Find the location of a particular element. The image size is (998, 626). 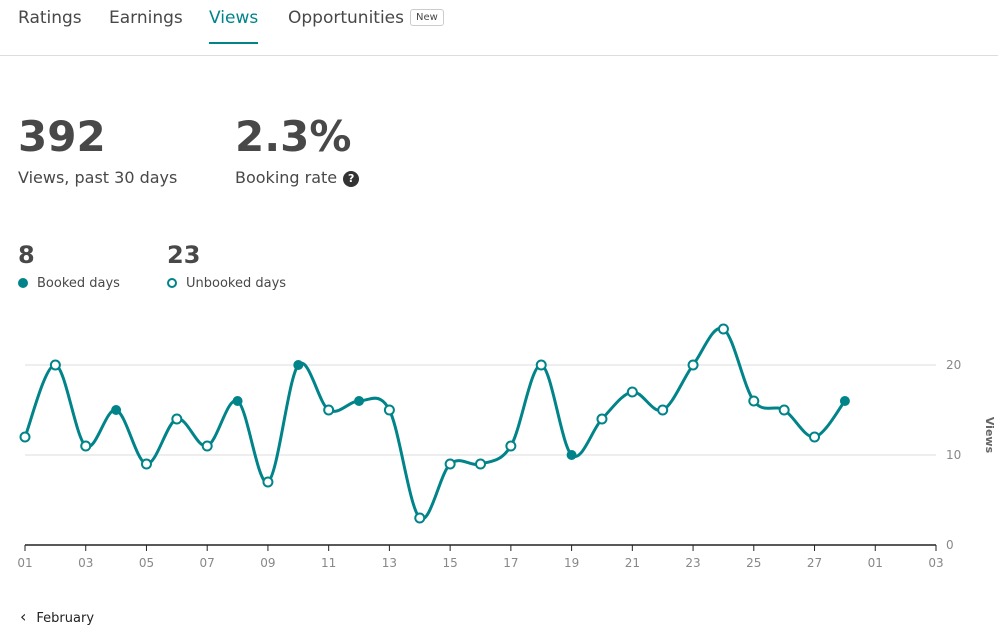

legend-item: 8 Booked days is located at coordinates (69, 265).